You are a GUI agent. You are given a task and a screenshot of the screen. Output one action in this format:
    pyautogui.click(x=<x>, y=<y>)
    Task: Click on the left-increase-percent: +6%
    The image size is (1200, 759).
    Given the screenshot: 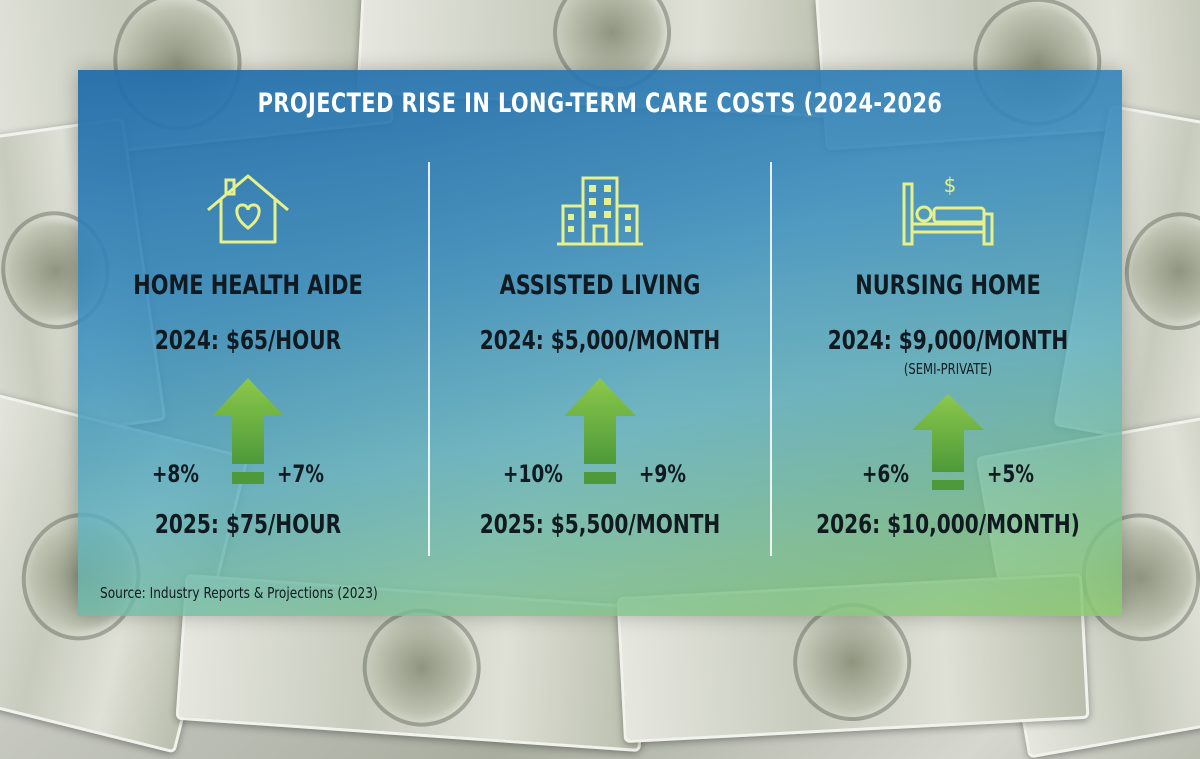 What is the action you would take?
    pyautogui.click(x=885, y=474)
    